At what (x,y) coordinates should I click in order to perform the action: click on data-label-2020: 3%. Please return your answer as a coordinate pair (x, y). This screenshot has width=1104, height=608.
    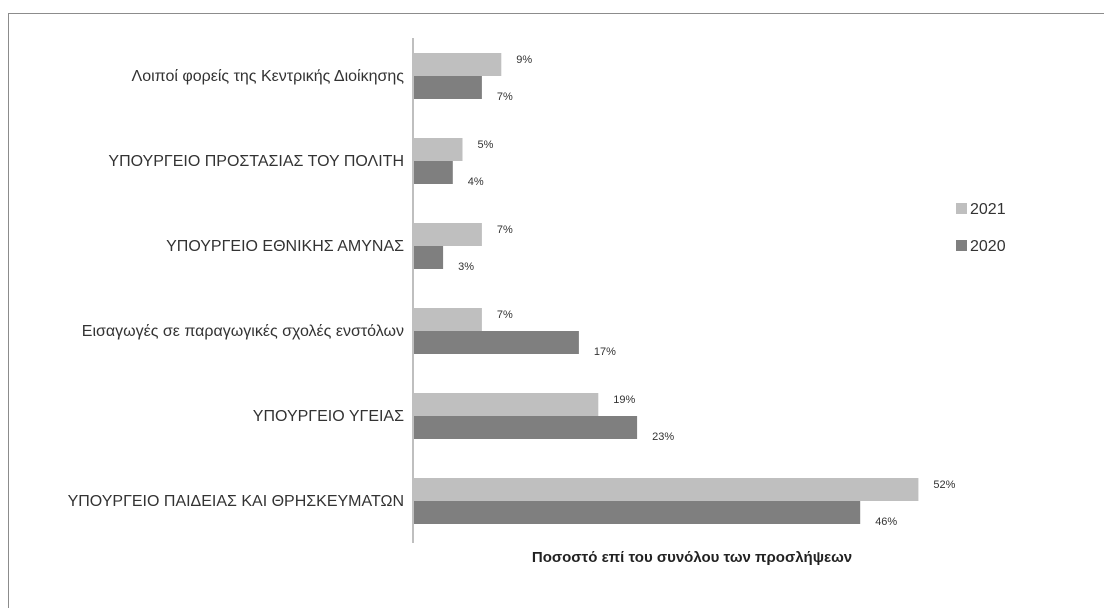
    Looking at the image, I should click on (466, 267).